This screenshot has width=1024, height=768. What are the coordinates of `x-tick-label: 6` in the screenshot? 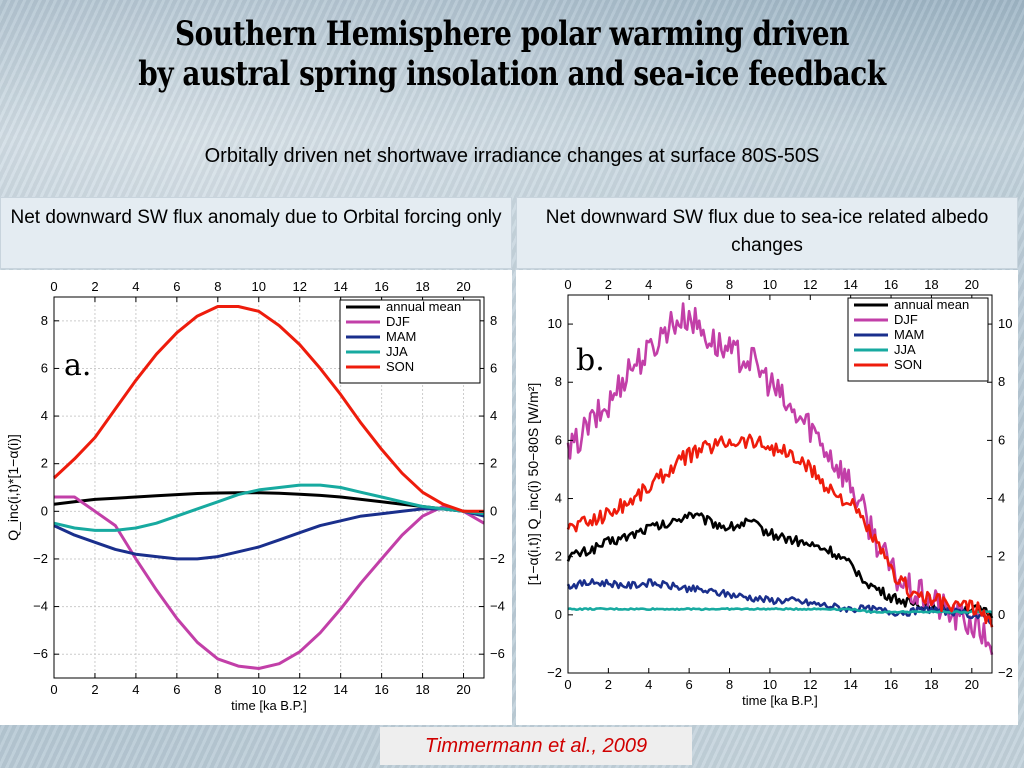 It's located at (689, 684).